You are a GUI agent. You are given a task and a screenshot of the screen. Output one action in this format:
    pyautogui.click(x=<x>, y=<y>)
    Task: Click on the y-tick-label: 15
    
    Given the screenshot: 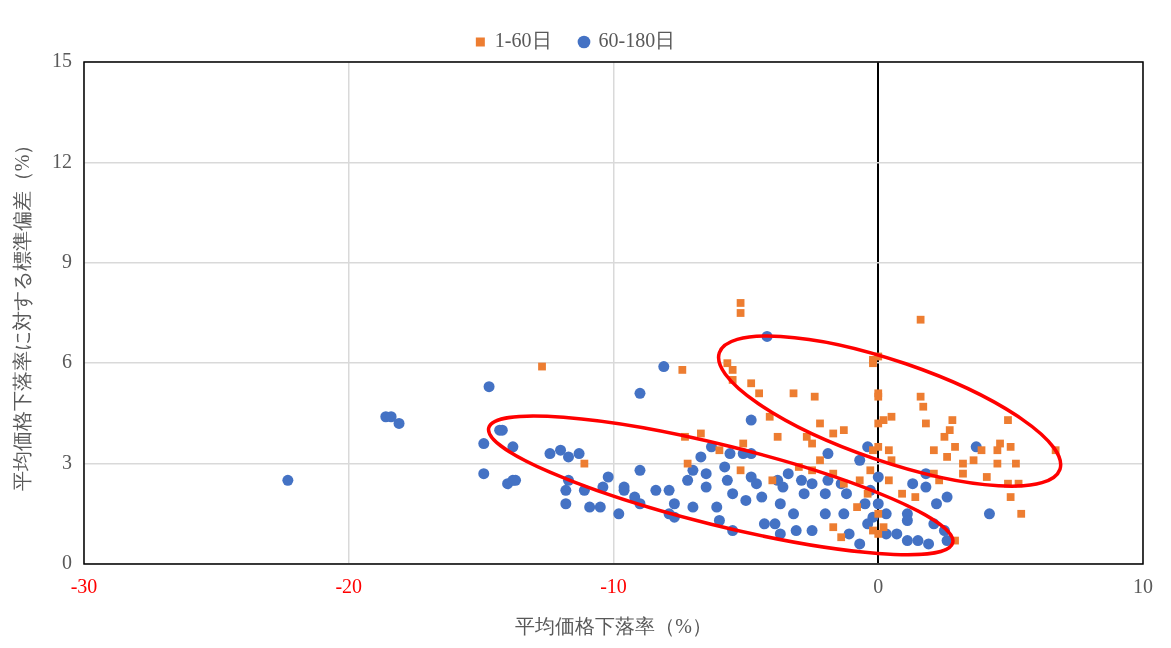 What is the action you would take?
    pyautogui.click(x=62, y=60)
    